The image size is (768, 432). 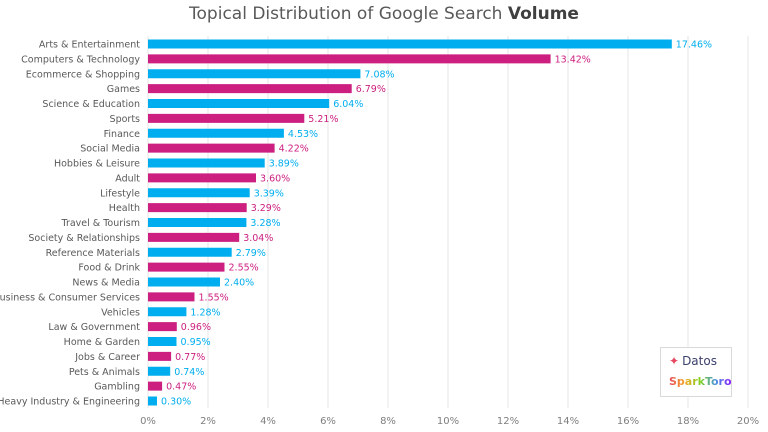 What do you see at coordinates (328, 421) in the screenshot?
I see `x-tick-label: 6%` at bounding box center [328, 421].